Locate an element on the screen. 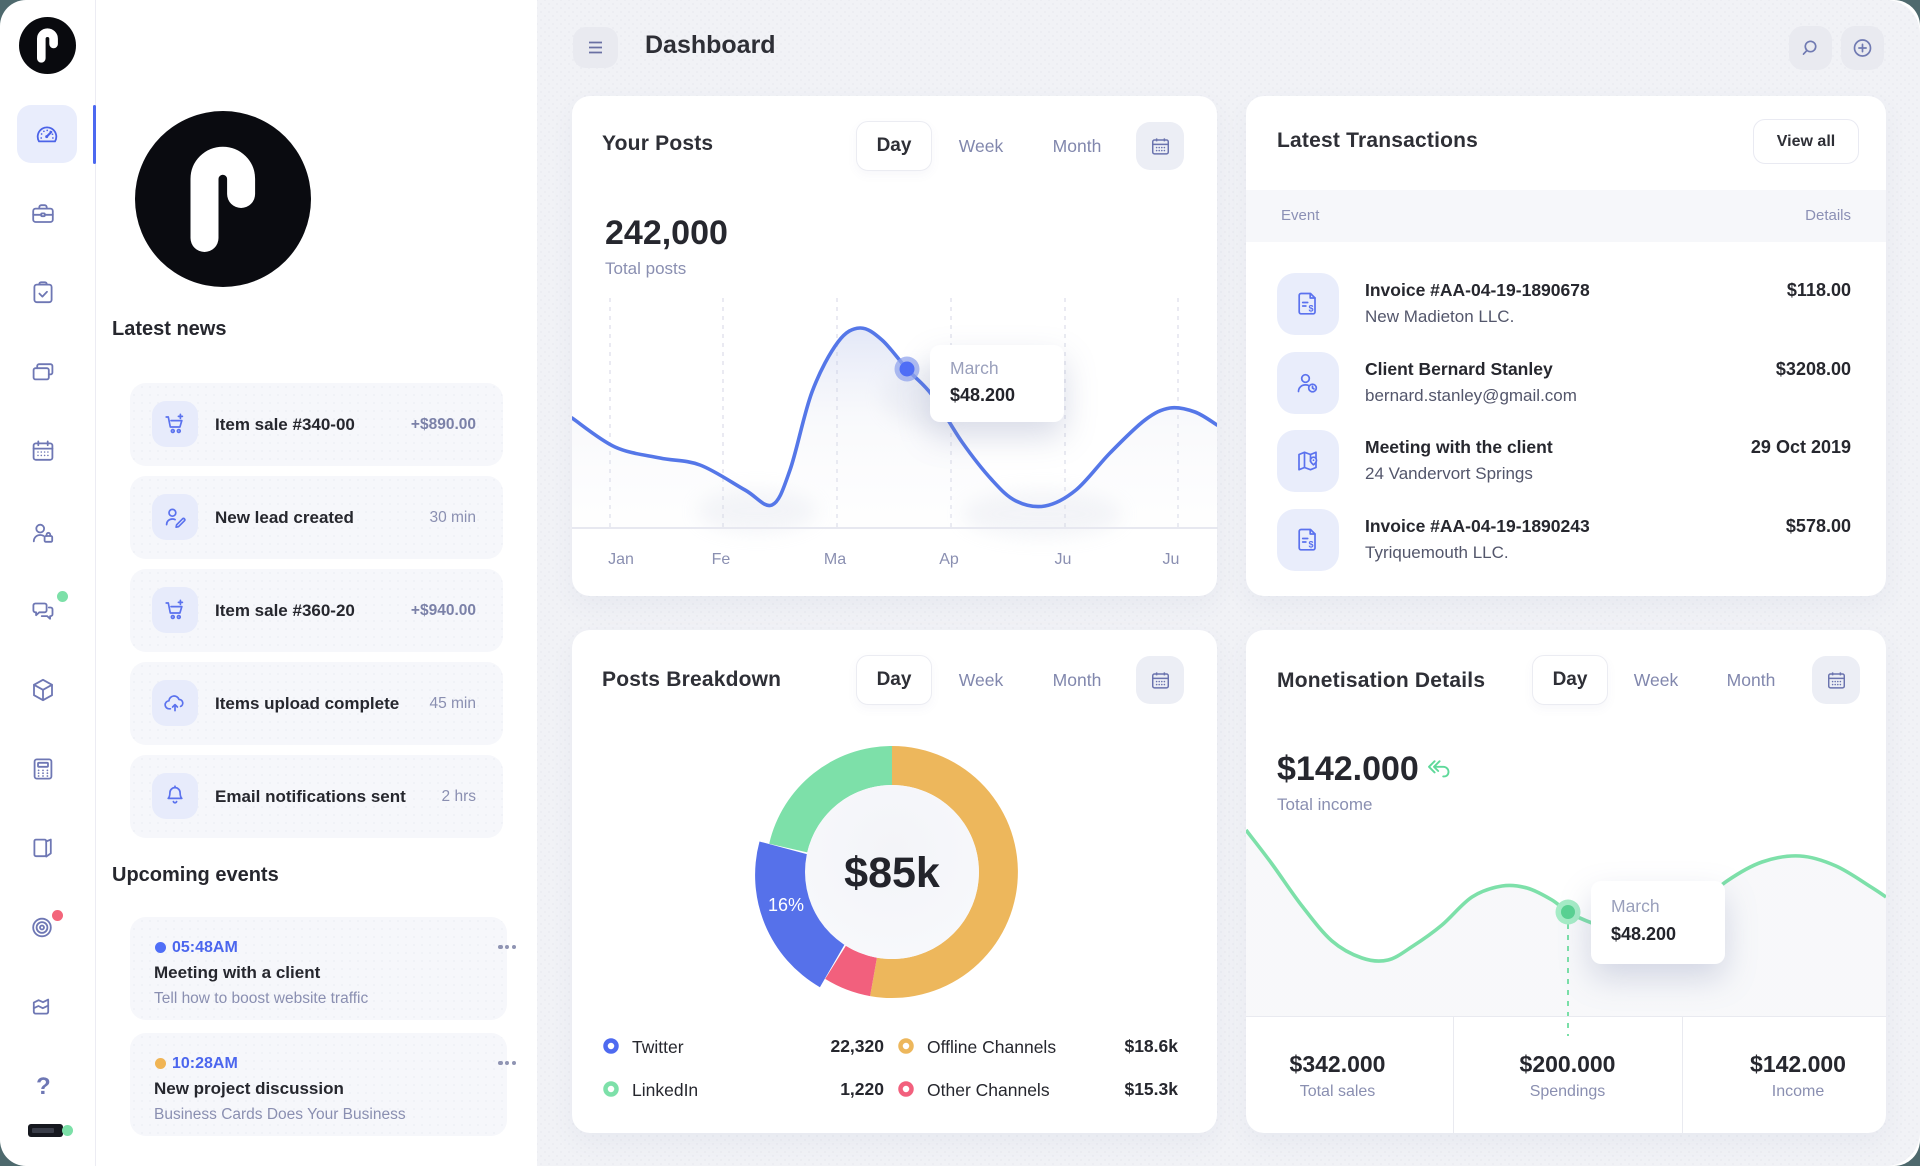 The width and height of the screenshot is (1920, 1166). svg-text: $85k is located at coordinates (892, 873).